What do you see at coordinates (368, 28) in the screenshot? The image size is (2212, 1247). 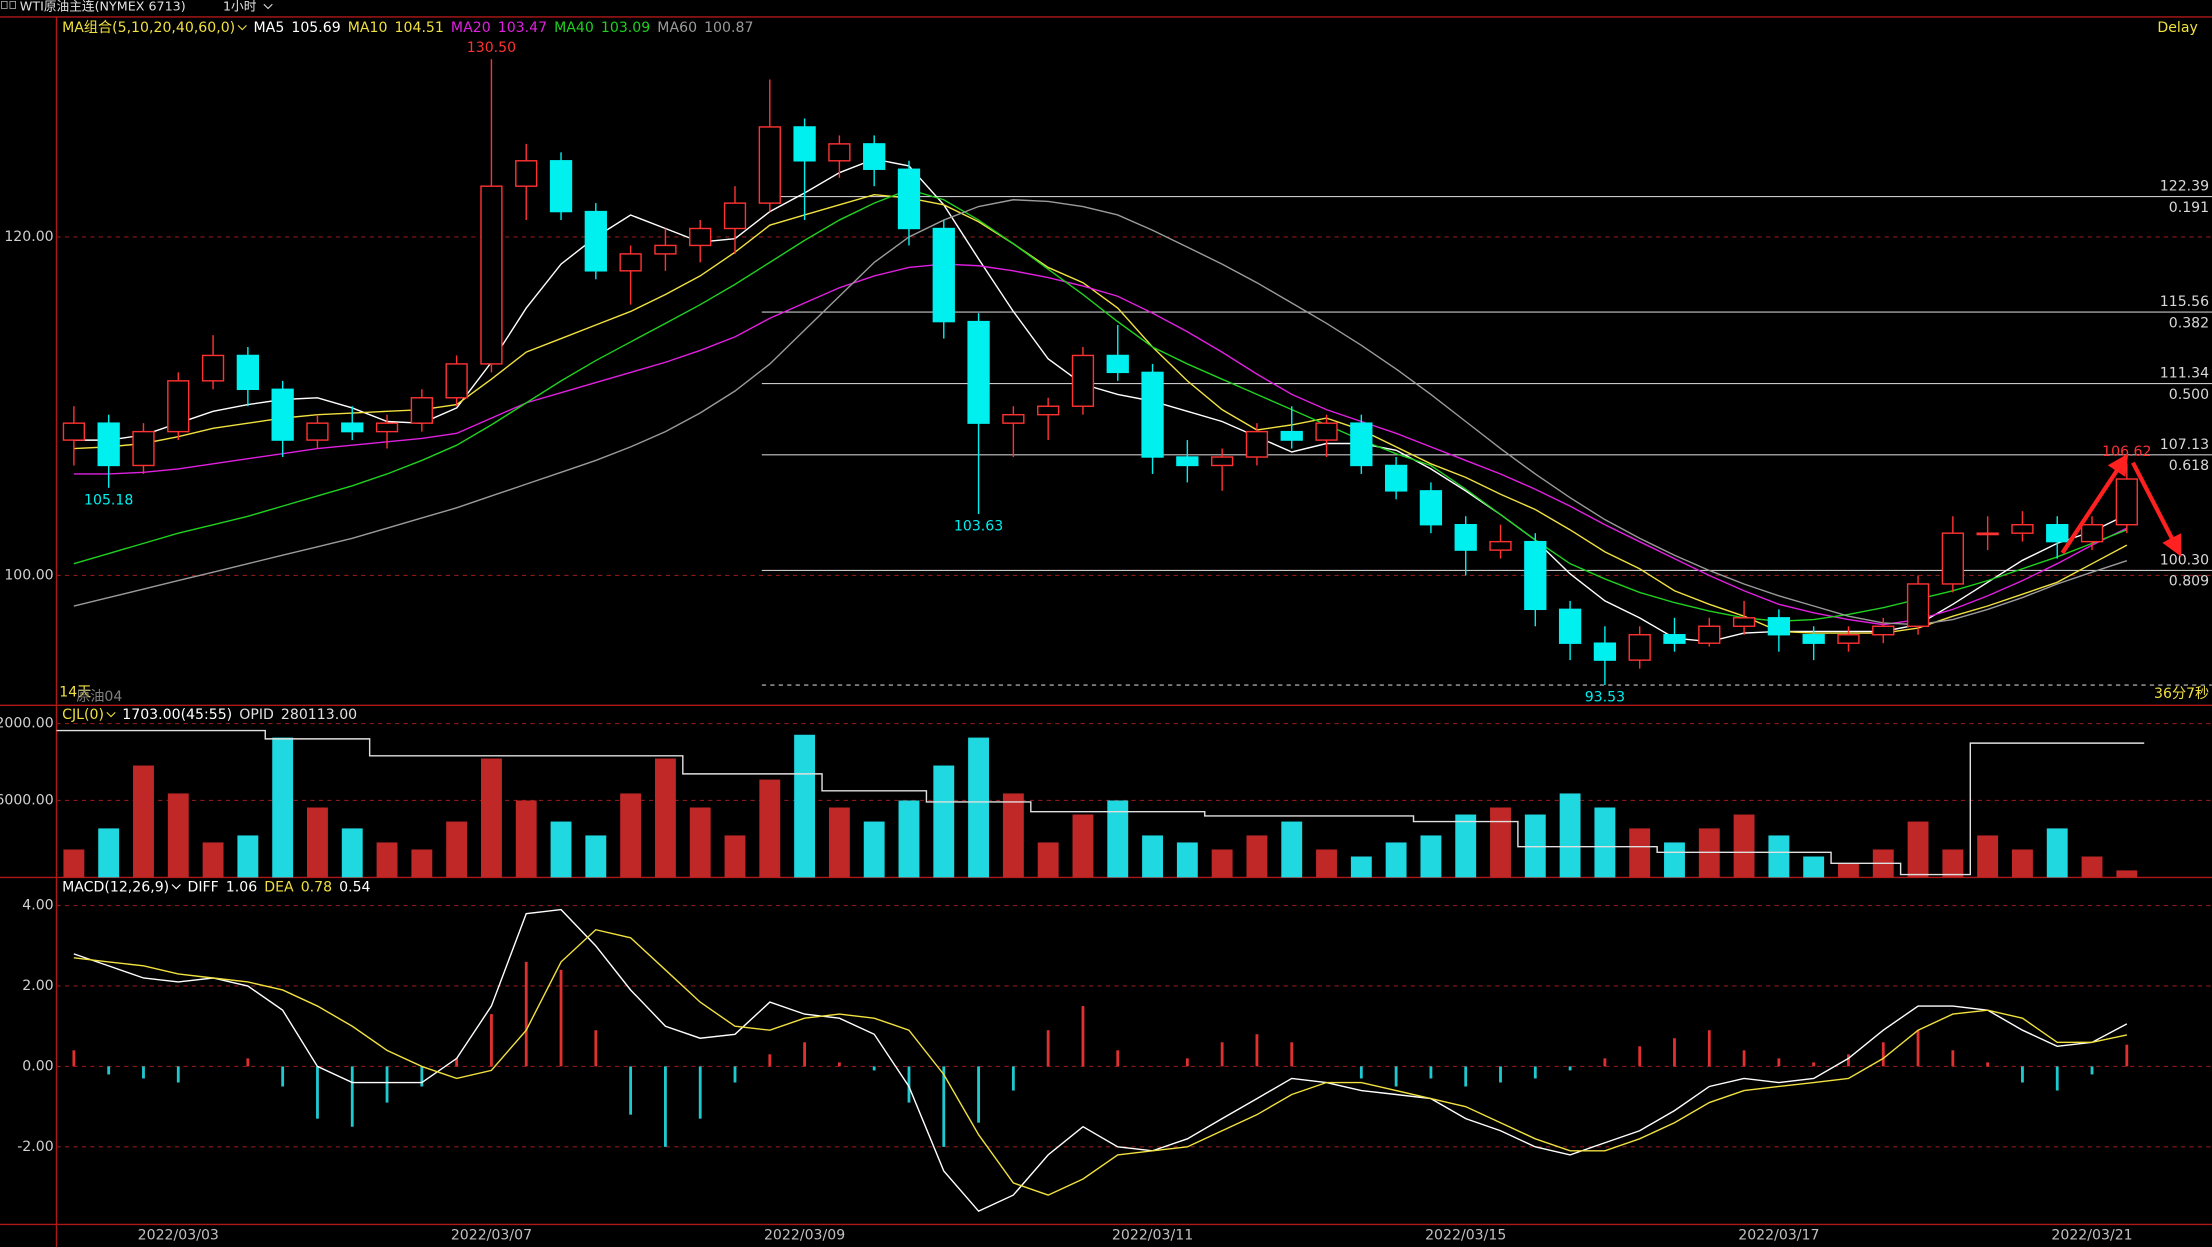 I see `legend-text: MA10` at bounding box center [368, 28].